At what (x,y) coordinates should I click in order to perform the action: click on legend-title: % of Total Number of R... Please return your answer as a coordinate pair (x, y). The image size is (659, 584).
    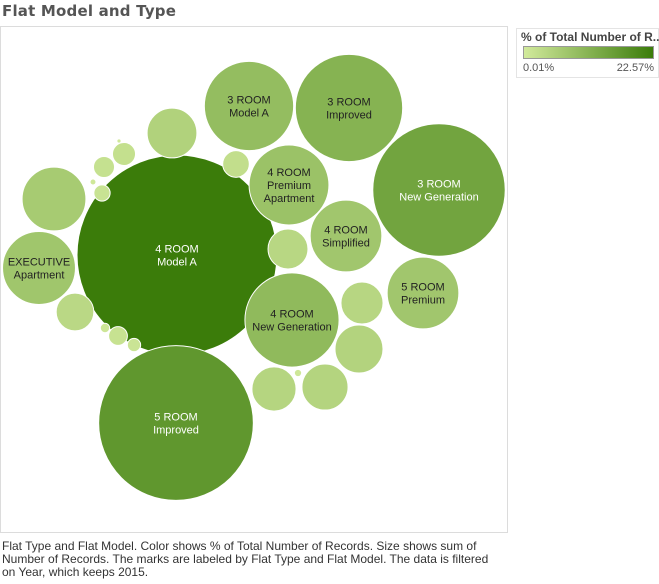
    Looking at the image, I should click on (590, 37).